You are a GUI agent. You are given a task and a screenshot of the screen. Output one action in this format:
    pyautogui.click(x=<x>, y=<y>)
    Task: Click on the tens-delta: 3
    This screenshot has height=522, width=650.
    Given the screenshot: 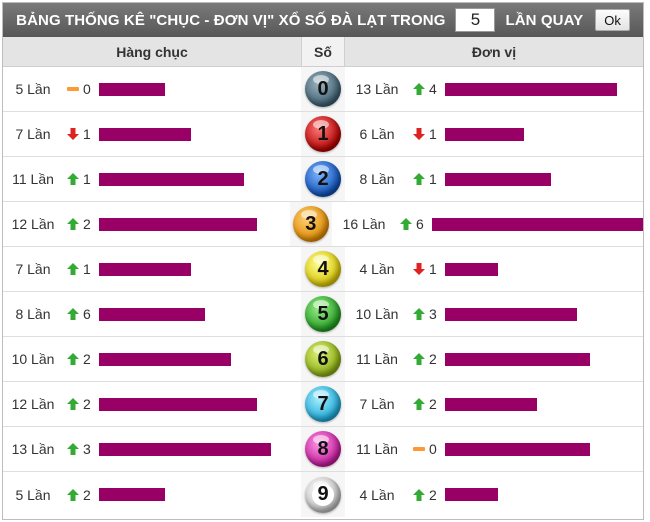 What is the action you would take?
    pyautogui.click(x=87, y=449)
    